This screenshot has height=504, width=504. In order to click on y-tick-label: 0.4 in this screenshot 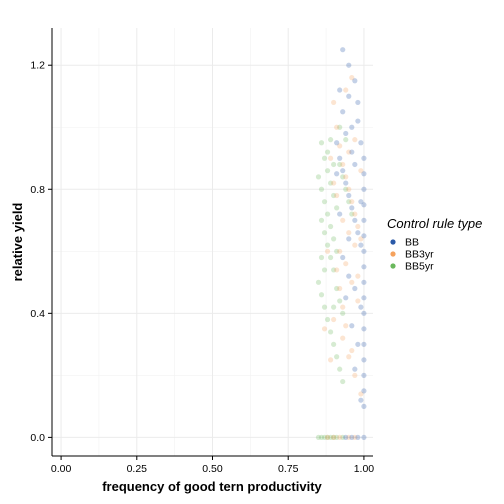, I will do `click(37, 314)`.